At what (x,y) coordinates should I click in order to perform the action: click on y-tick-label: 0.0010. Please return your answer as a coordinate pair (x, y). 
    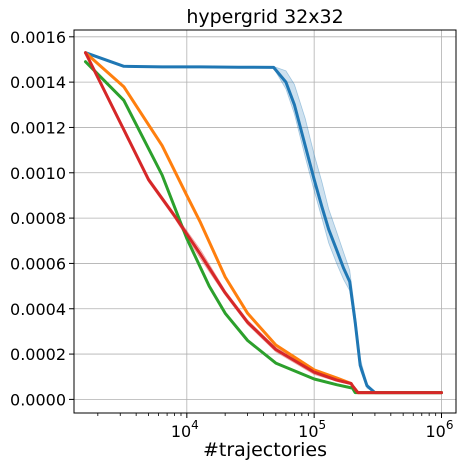
    Looking at the image, I should click on (38, 173).